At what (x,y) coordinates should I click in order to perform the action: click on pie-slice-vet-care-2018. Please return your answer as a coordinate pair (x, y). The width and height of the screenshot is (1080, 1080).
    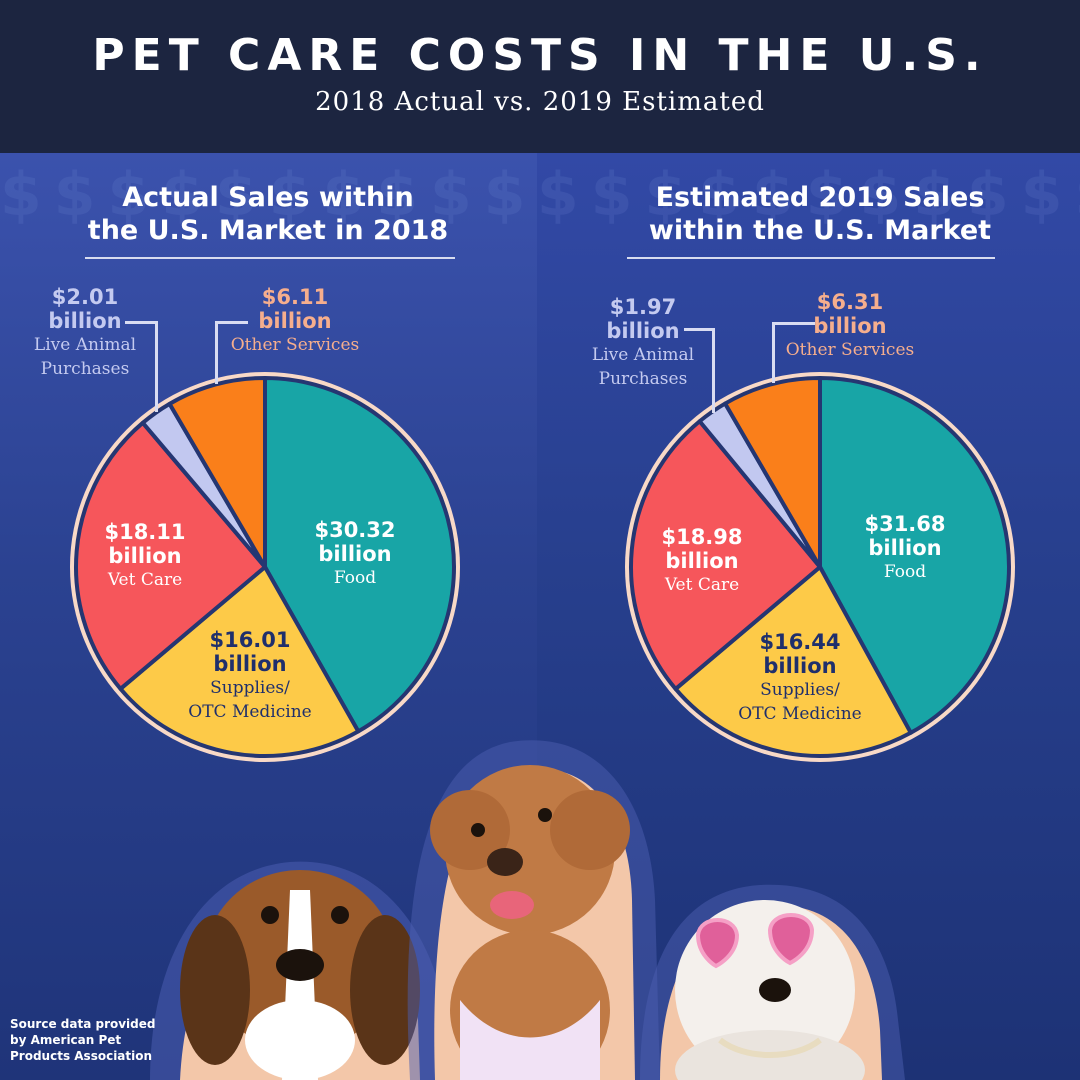
    Looking at the image, I should click on (170, 555).